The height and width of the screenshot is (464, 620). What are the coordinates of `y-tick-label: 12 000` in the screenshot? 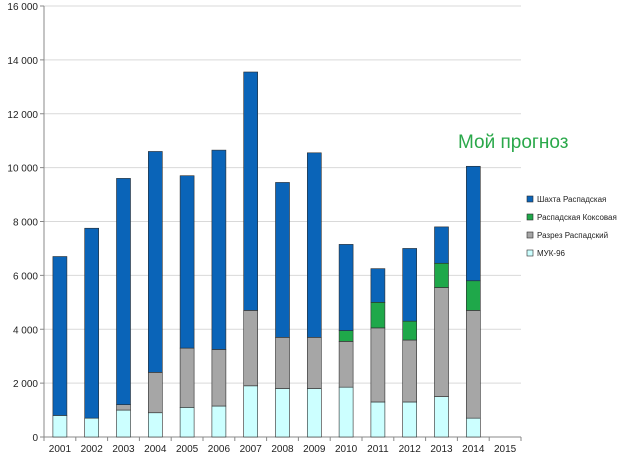 It's located at (22, 115).